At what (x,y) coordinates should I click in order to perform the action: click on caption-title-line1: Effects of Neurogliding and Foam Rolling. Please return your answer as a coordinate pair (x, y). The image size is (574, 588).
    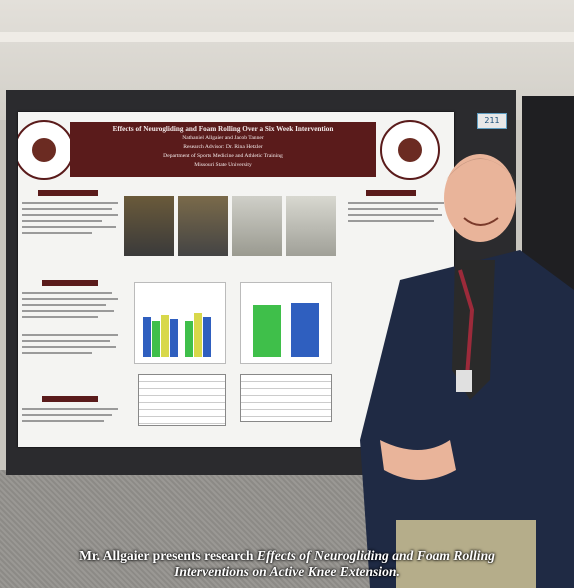
    Looking at the image, I should click on (375, 555).